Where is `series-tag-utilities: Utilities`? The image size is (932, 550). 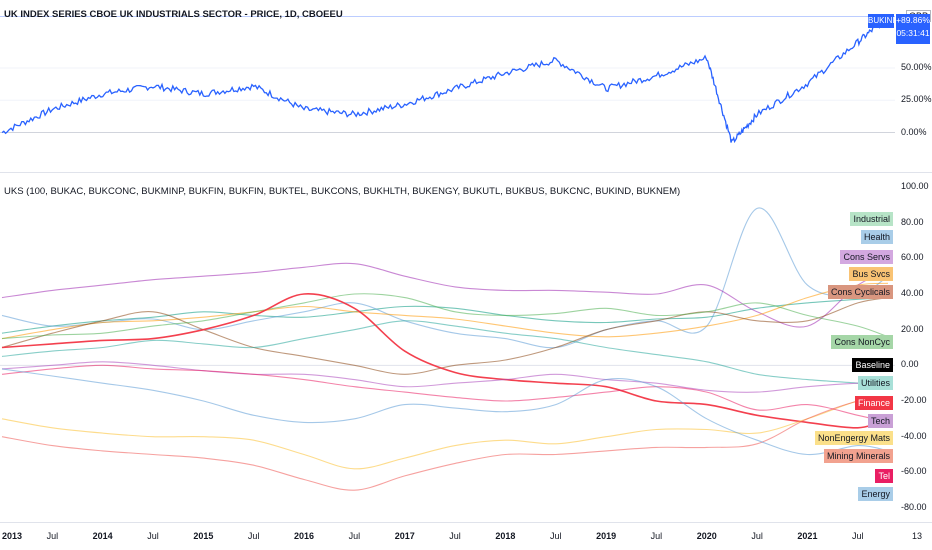
series-tag-utilities: Utilities is located at coordinates (875, 383).